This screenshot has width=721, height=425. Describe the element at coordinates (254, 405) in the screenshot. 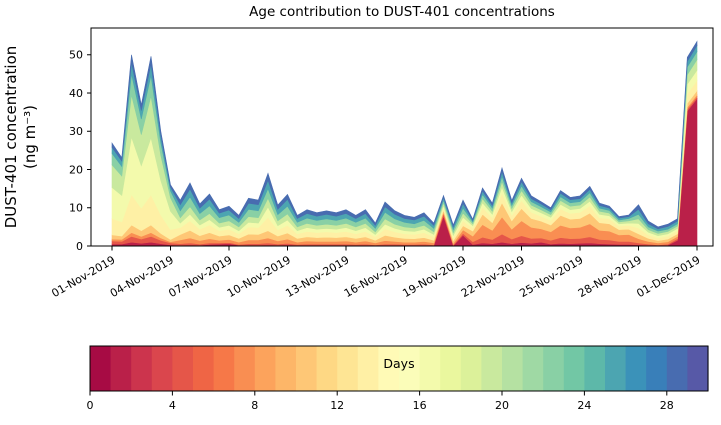

I see `colorbar-tick-label: 8` at that location.